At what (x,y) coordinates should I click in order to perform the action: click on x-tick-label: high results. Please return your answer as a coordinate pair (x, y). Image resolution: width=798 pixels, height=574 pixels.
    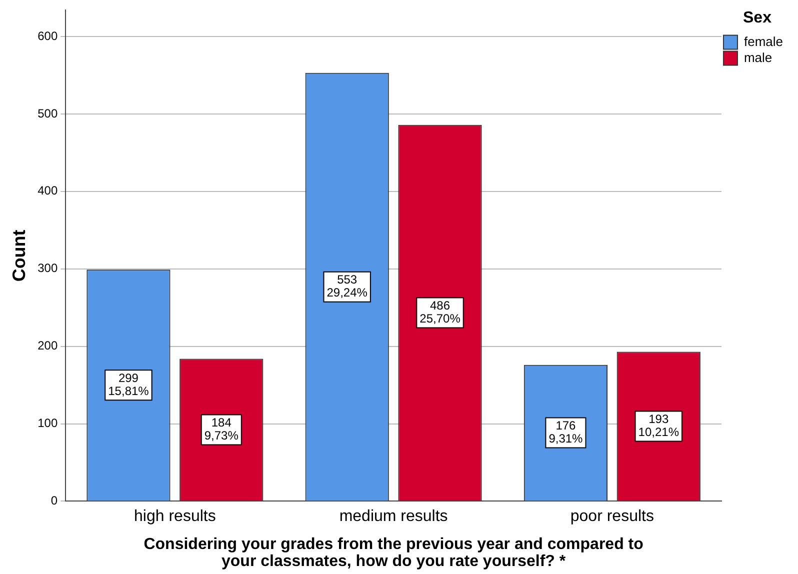
    Looking at the image, I should click on (175, 517).